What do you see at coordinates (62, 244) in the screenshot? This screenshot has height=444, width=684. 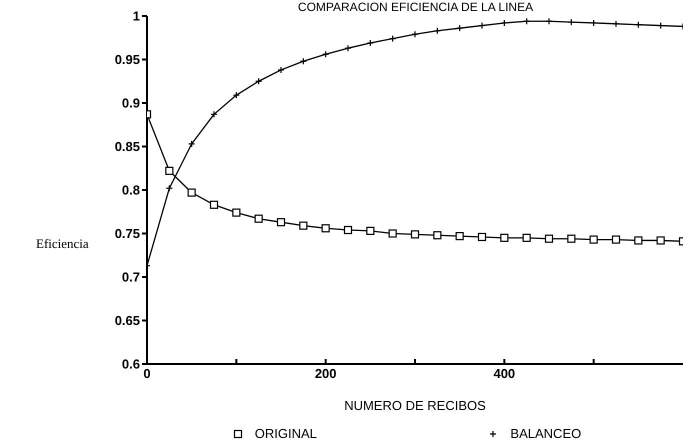 I see `y-axis-title: Eficiencia` at bounding box center [62, 244].